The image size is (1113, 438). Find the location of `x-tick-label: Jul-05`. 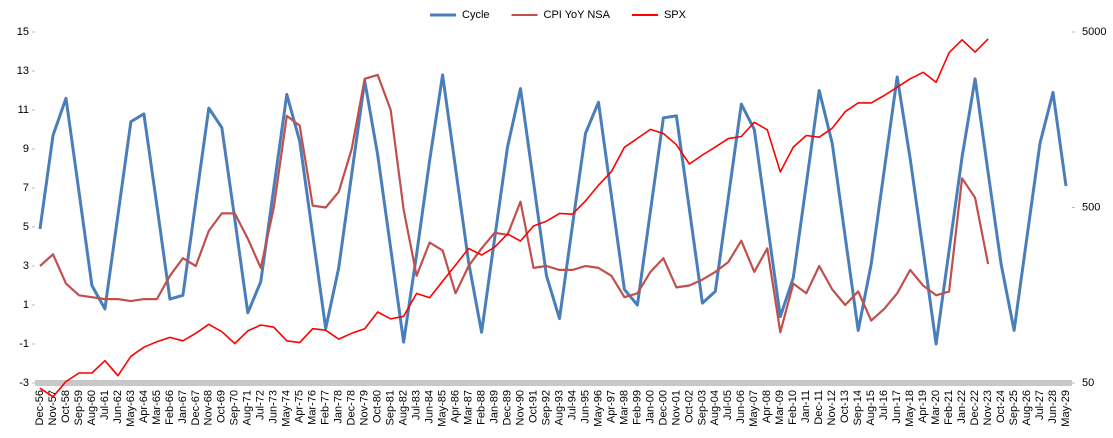

x-tick-label: Jul-05 is located at coordinates (728, 405).